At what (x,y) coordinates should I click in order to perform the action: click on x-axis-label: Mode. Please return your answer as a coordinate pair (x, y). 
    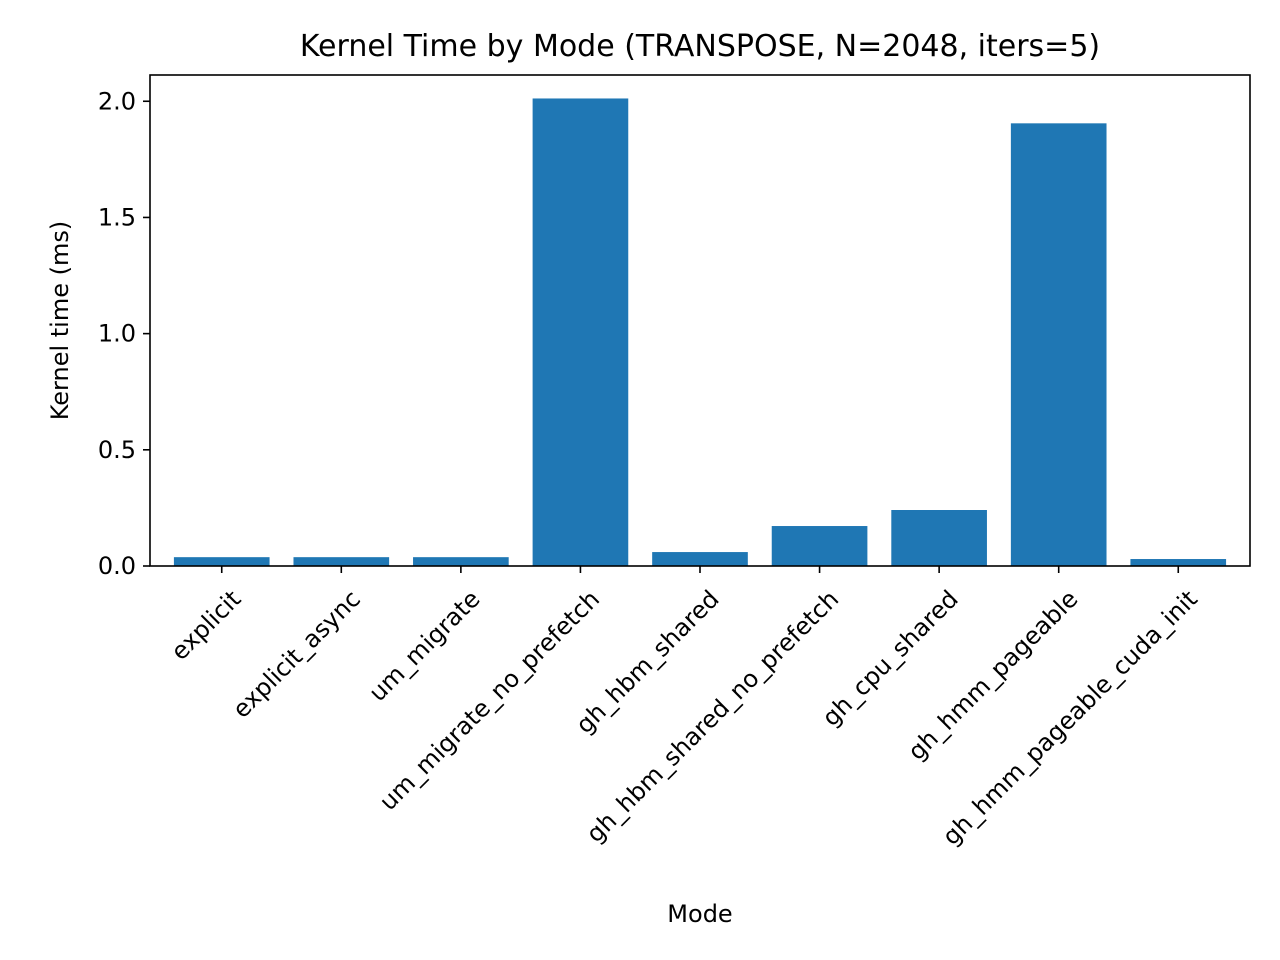
    Looking at the image, I should click on (699, 914).